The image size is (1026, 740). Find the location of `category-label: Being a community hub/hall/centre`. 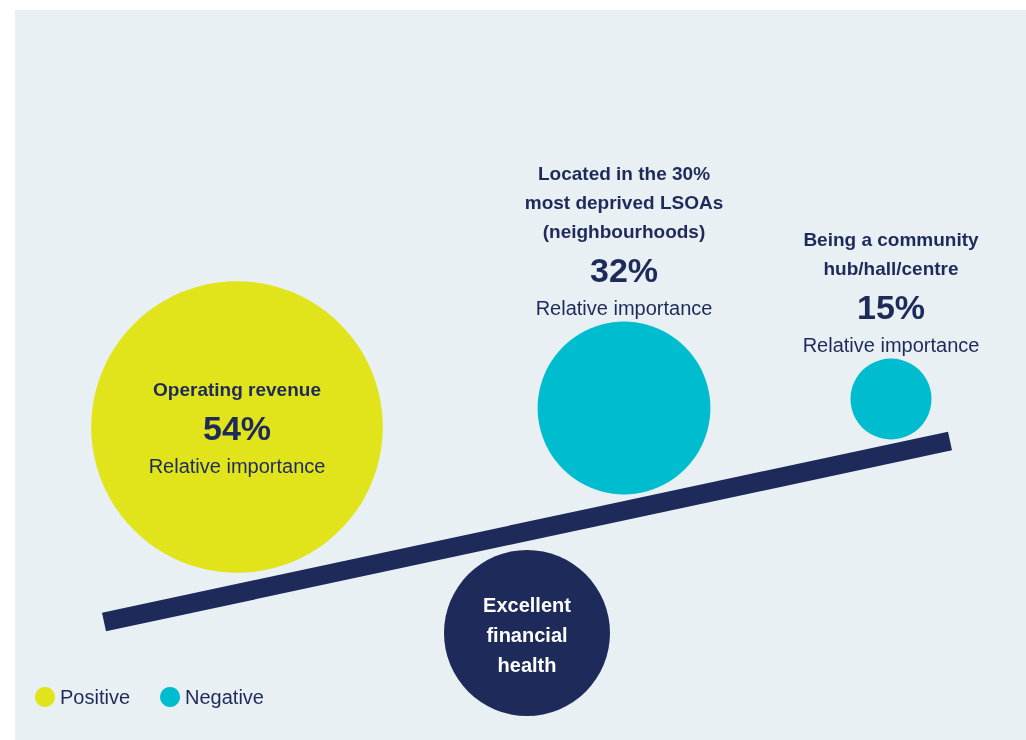

category-label: Being a community hub/hall/centre is located at coordinates (891, 253).